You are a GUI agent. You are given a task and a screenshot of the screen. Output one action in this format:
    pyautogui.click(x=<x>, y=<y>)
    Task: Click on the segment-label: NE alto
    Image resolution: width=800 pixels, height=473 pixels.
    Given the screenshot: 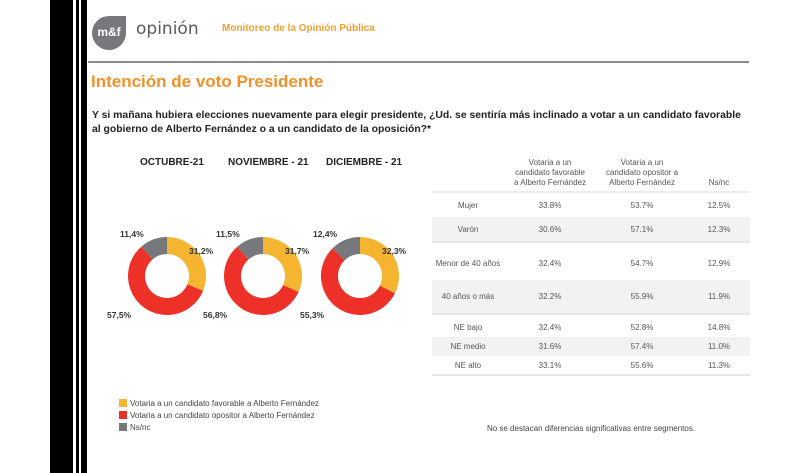 What is the action you would take?
    pyautogui.click(x=468, y=366)
    